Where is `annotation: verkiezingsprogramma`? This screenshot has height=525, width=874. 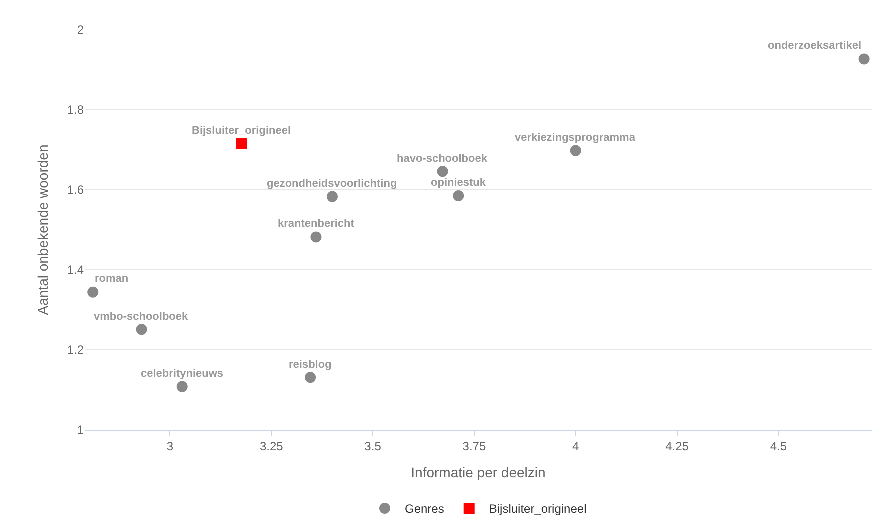
annotation: verkiezingsprogramma is located at coordinates (575, 138).